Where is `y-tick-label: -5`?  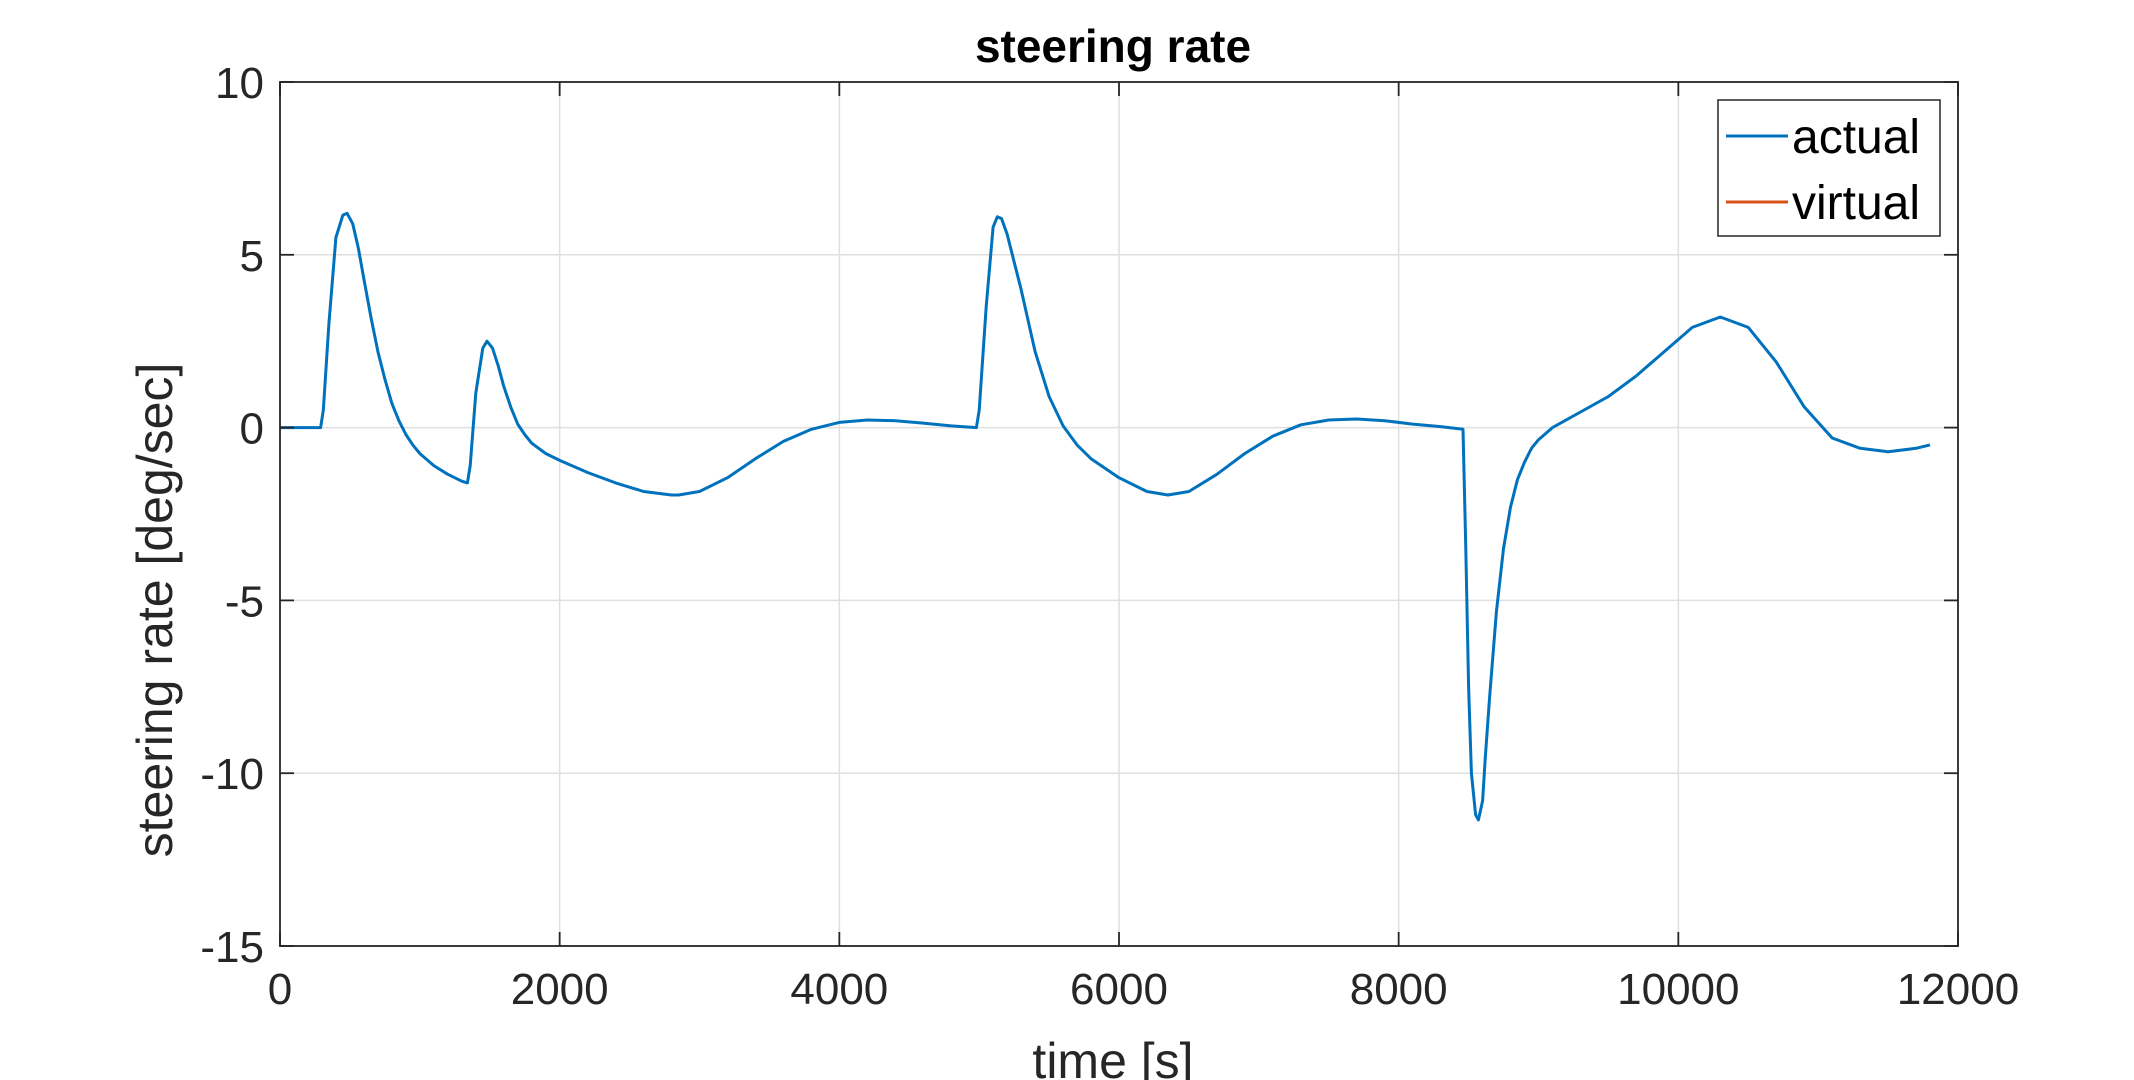 y-tick-label: -5 is located at coordinates (244, 601).